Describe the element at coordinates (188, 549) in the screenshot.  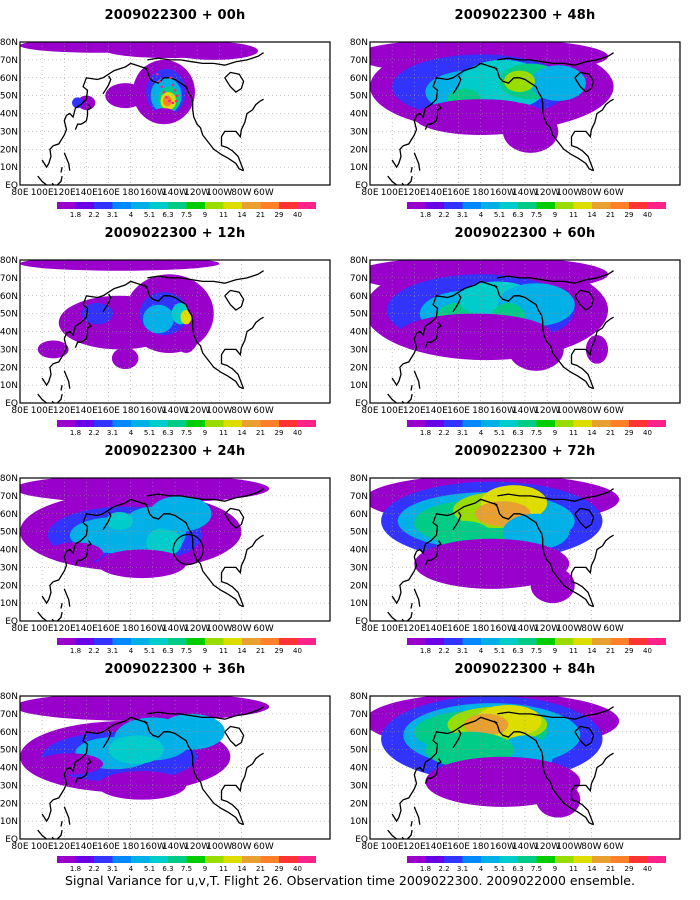
I see `highlight-circle` at that location.